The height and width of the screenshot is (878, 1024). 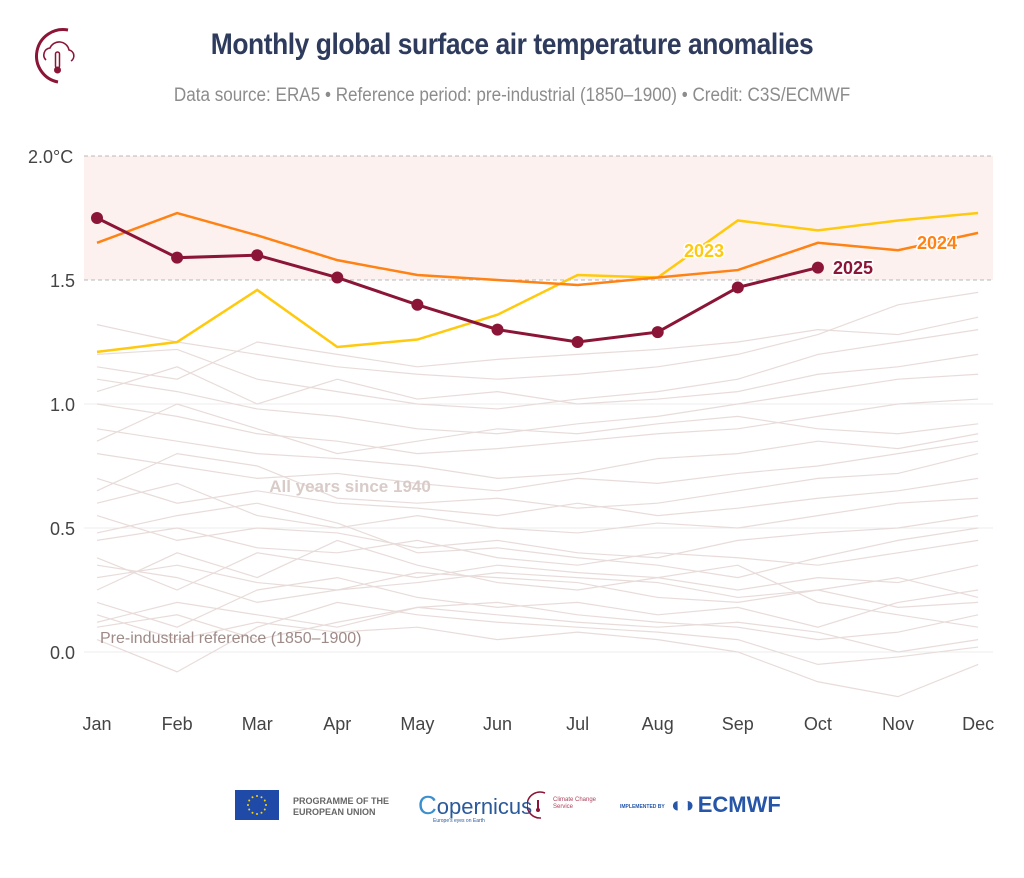 I want to click on eu-flag-icon, so click(x=257, y=805).